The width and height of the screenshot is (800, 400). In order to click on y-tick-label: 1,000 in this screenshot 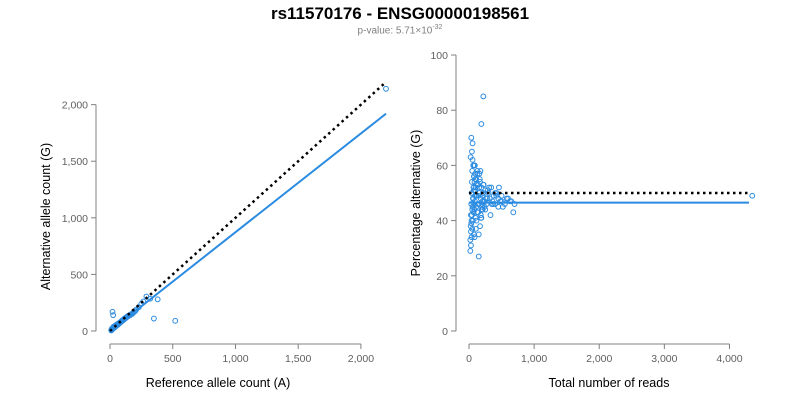, I will do `click(75, 219)`.